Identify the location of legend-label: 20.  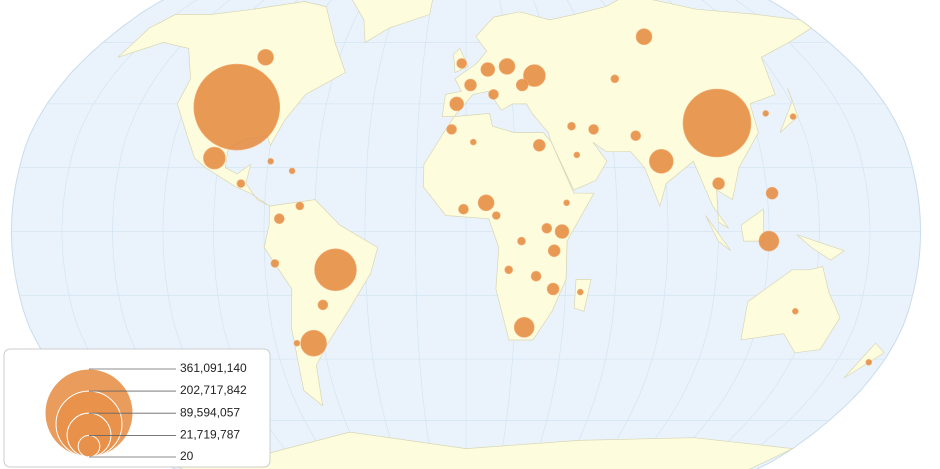
(187, 456).